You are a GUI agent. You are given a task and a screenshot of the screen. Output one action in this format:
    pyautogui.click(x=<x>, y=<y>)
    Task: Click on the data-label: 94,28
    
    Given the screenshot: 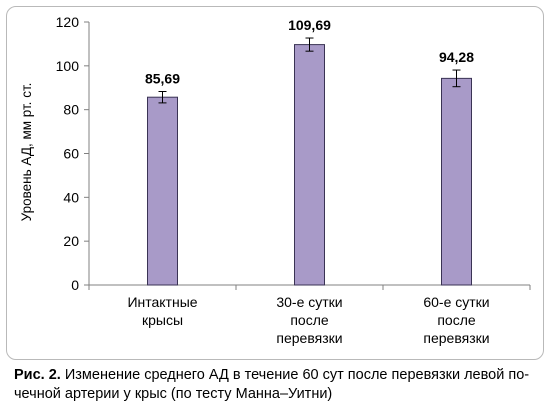 What is the action you would take?
    pyautogui.click(x=456, y=57)
    